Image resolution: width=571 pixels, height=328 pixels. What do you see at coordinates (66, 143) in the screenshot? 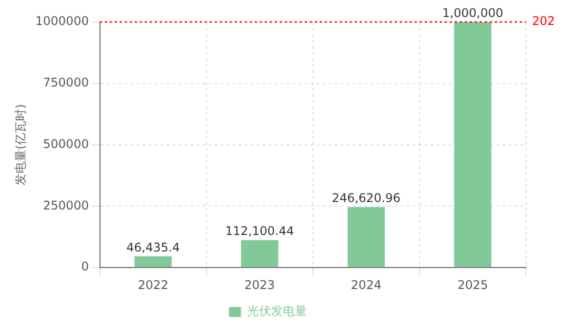
I see `y-tick-label: 500000` at bounding box center [66, 143].